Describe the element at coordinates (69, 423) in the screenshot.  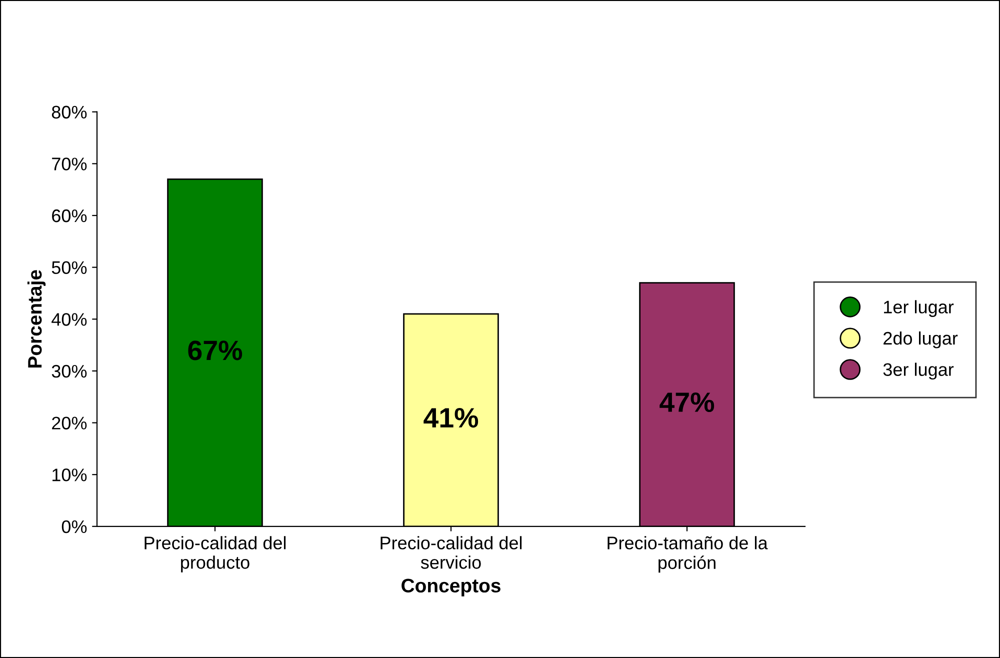
I see `y-tick-label: 20%` at that location.